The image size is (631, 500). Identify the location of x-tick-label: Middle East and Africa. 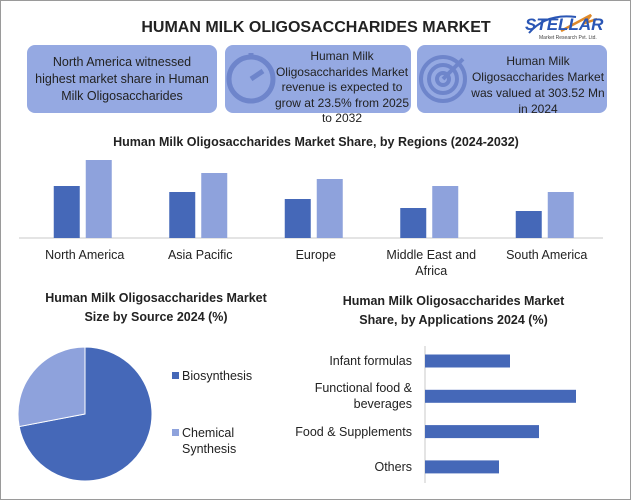
(431, 263).